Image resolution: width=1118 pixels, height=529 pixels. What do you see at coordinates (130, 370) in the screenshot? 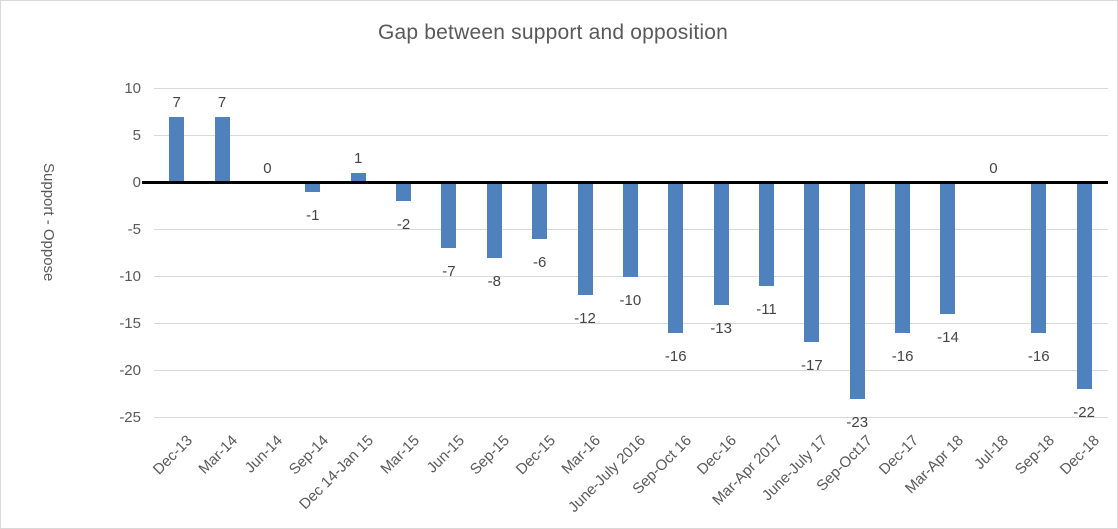
I see `y-tick-label: -20` at bounding box center [130, 370].